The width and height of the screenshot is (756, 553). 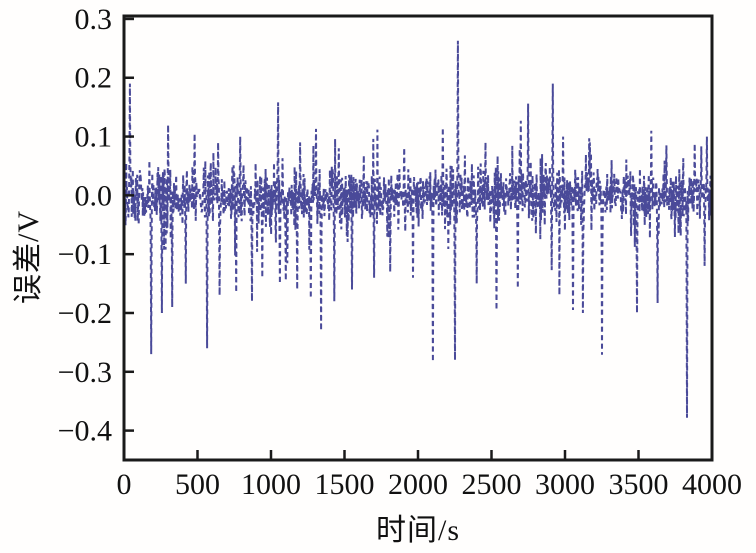 What do you see at coordinates (85, 254) in the screenshot?
I see `y-axis-tick-label: −0.1` at bounding box center [85, 254].